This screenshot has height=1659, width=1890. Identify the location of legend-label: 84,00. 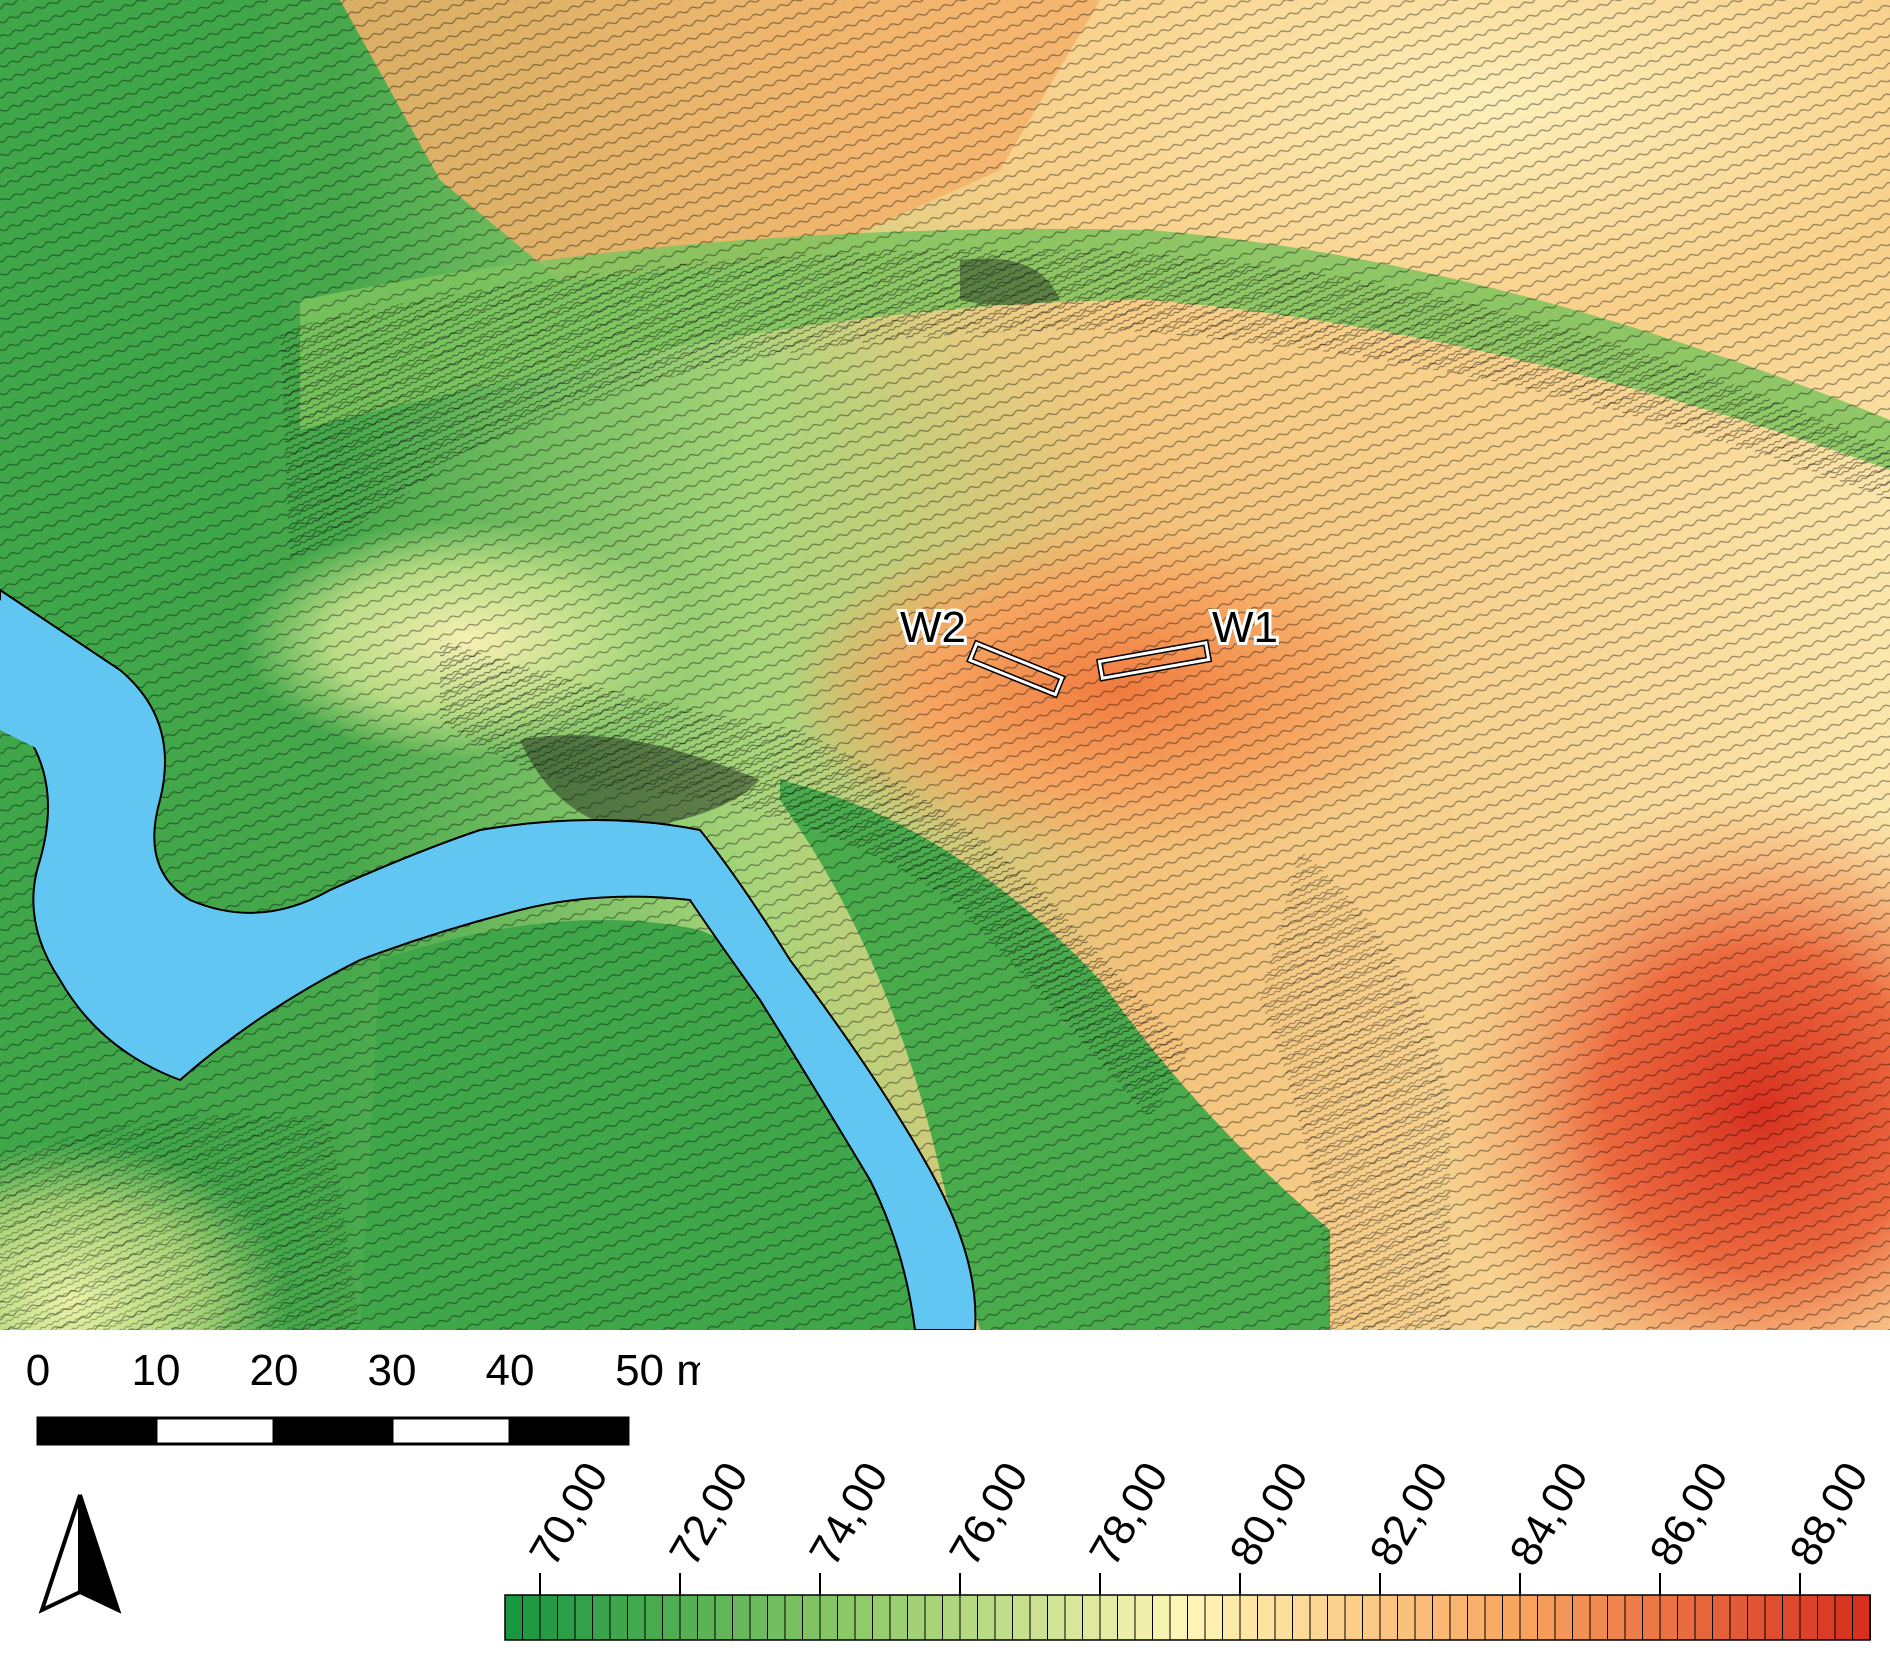
(1548, 1514).